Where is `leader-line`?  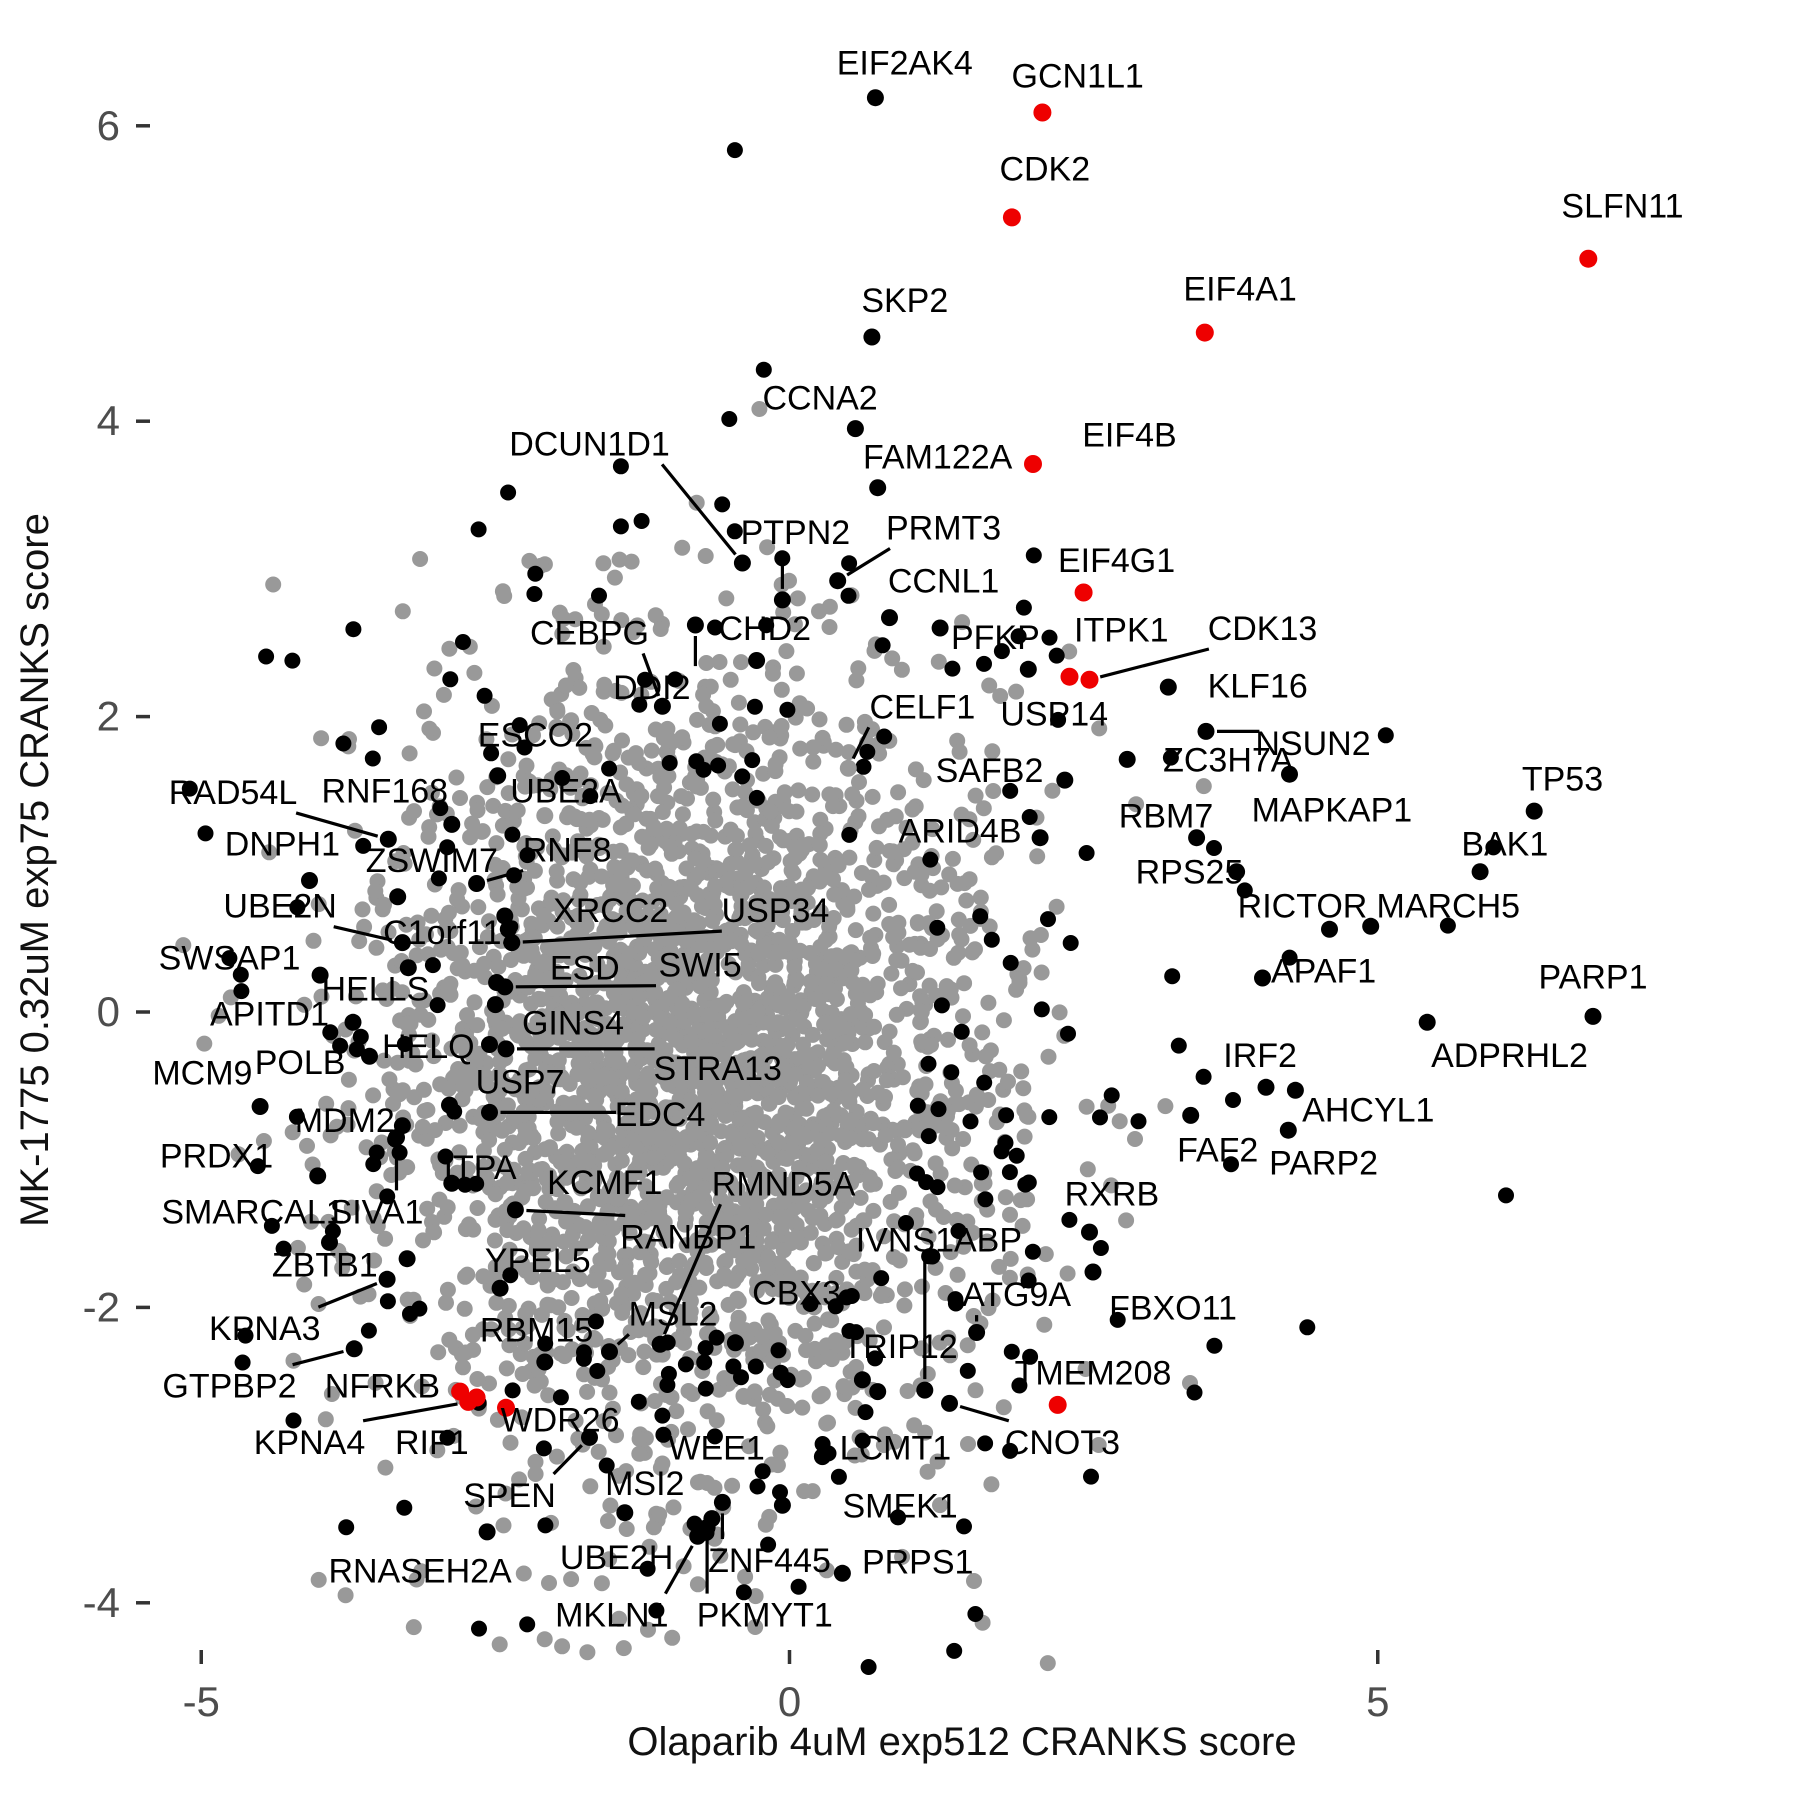
leader-line is located at coordinates (651, 674).